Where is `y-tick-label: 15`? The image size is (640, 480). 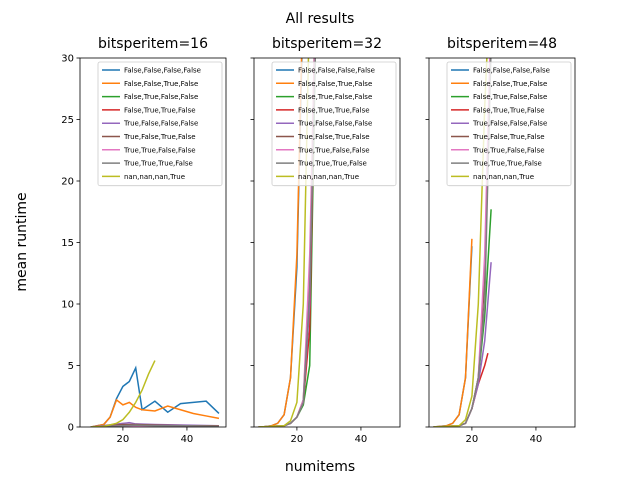
y-tick-label: 15 is located at coordinates (67, 243).